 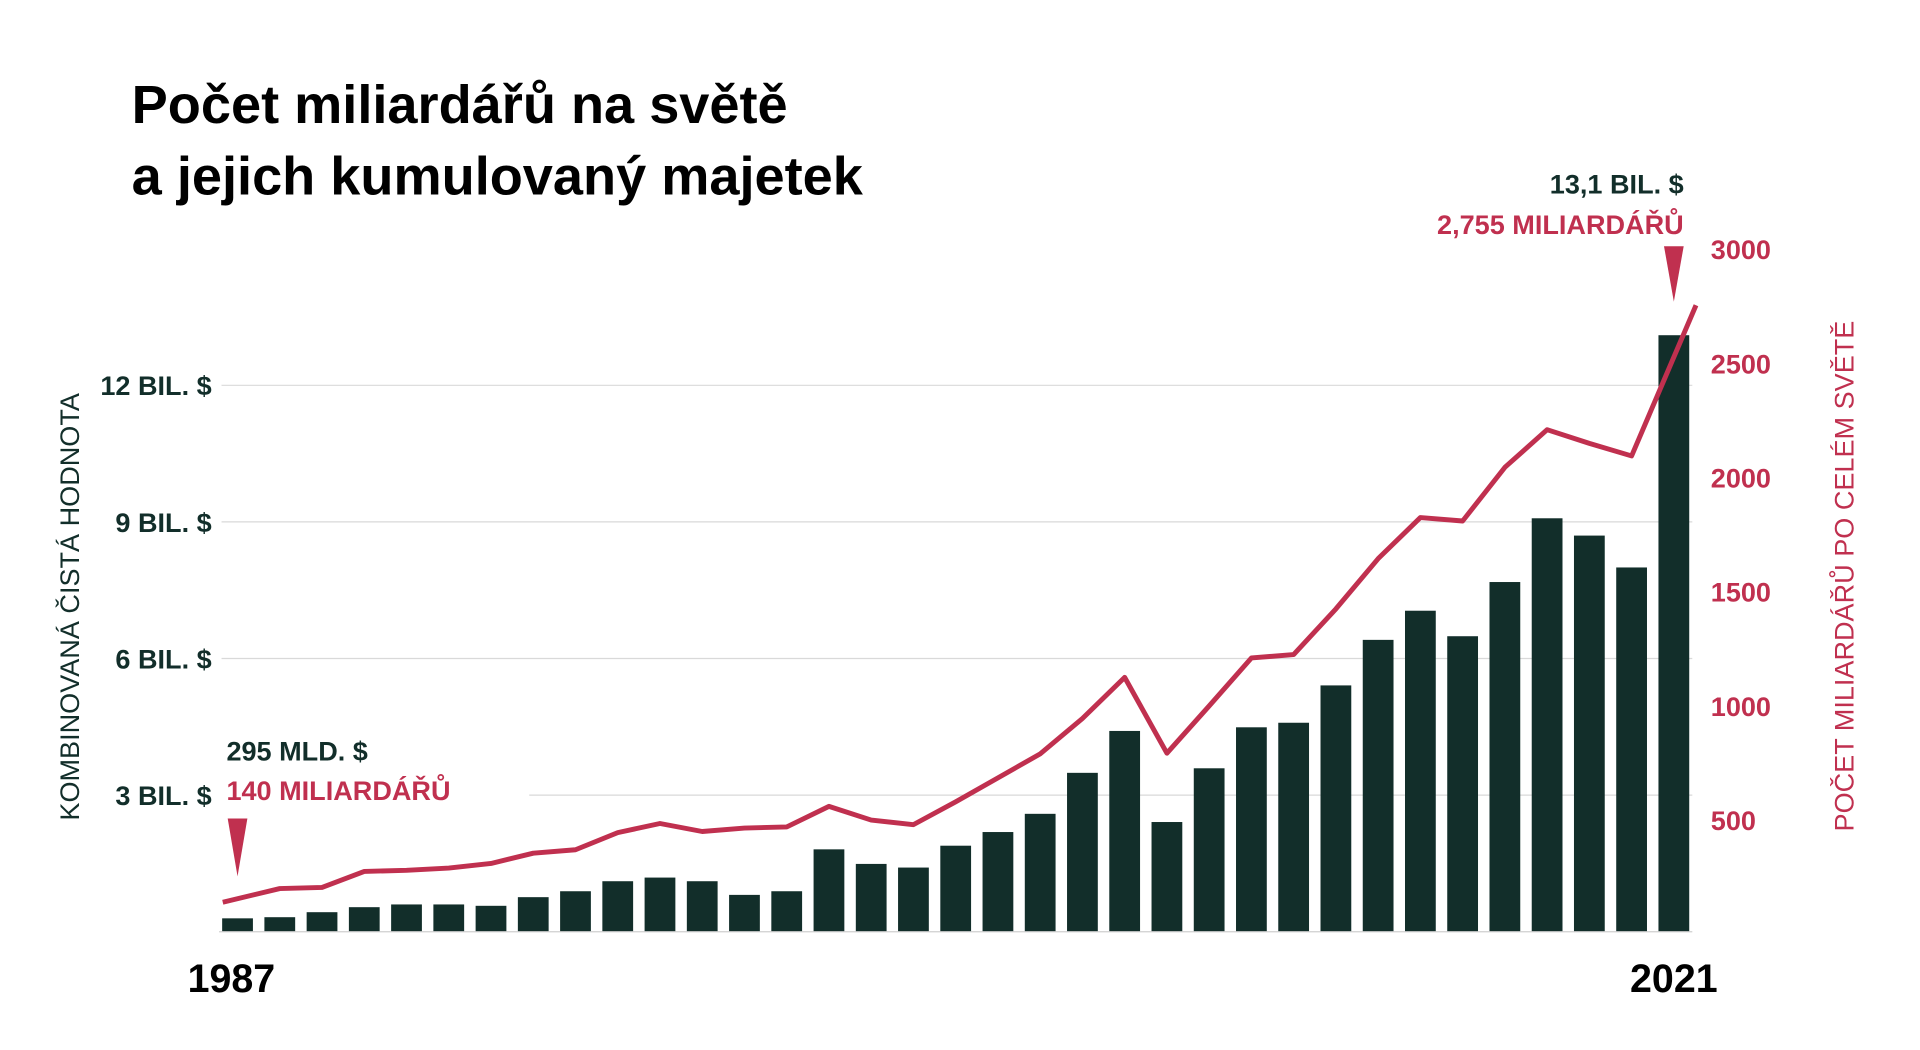 What do you see at coordinates (1560, 223) in the screenshot?
I see `end-count-annotation: 2,755 MILIARDÁŘŮ` at bounding box center [1560, 223].